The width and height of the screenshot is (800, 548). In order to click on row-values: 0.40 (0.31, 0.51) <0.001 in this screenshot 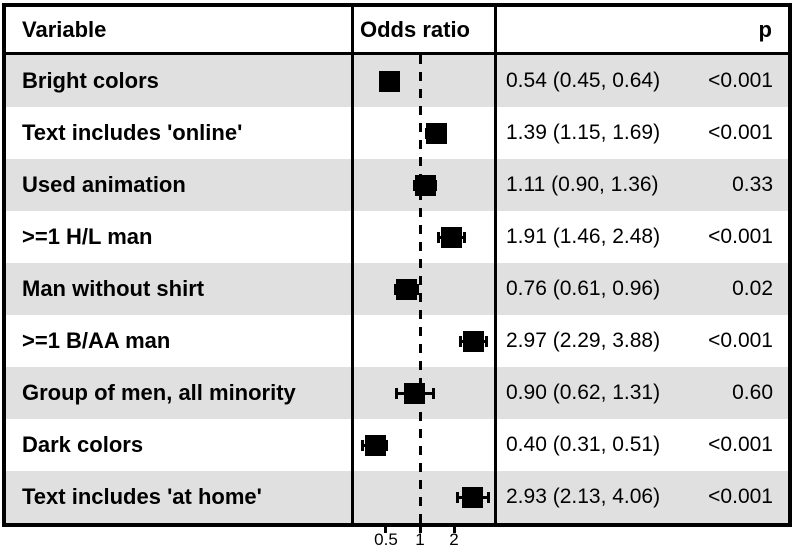, I will do `click(642, 445)`.